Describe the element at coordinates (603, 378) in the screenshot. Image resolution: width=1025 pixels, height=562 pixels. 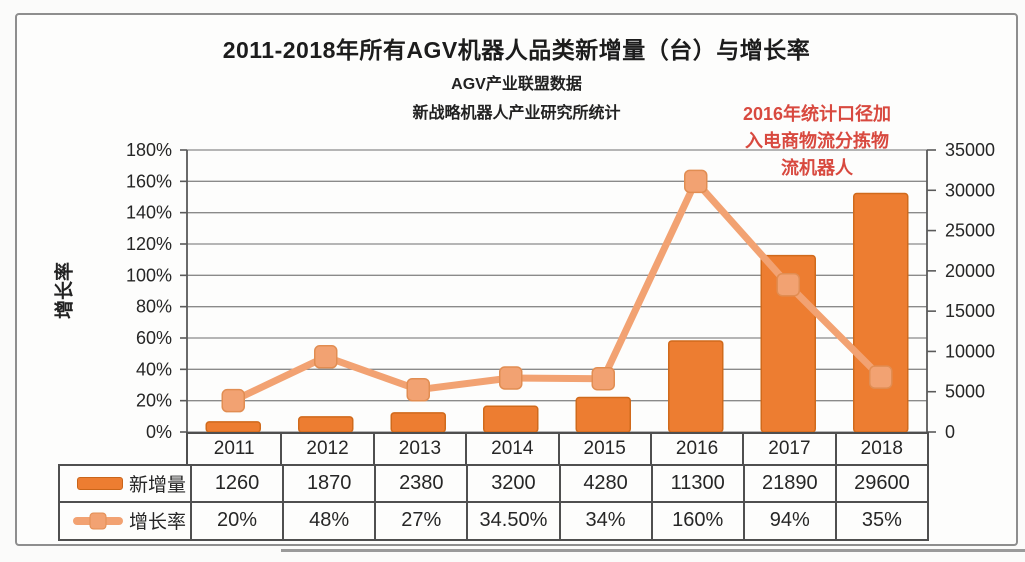
I see `line-marker-2015` at that location.